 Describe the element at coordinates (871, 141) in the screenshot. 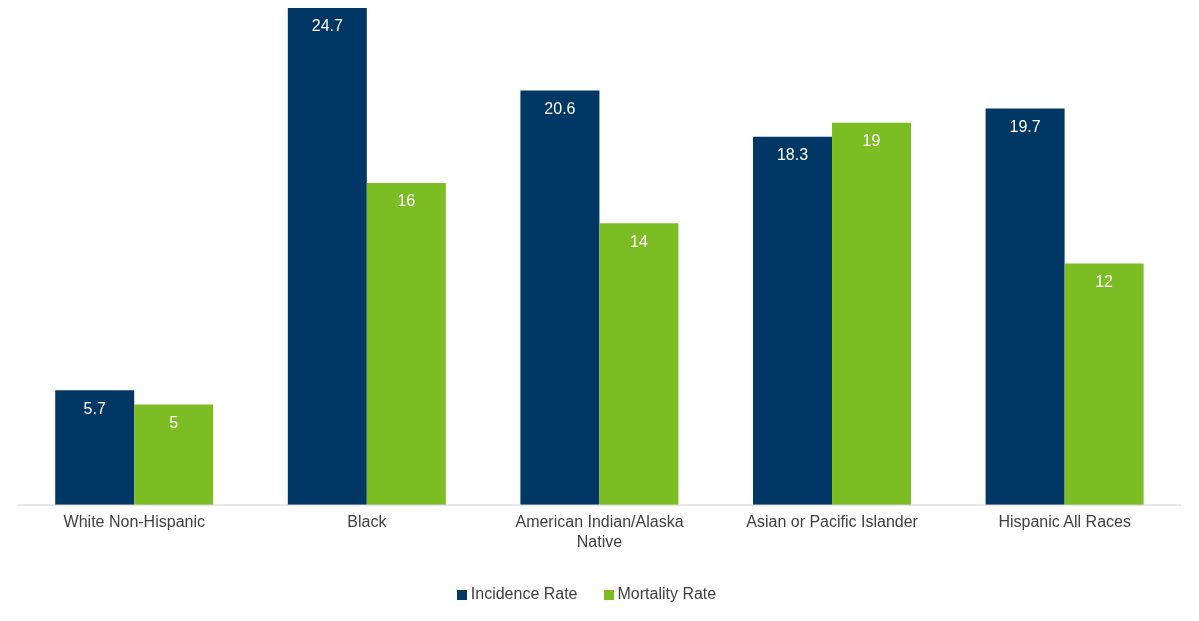

I see `data-label: 19` at that location.